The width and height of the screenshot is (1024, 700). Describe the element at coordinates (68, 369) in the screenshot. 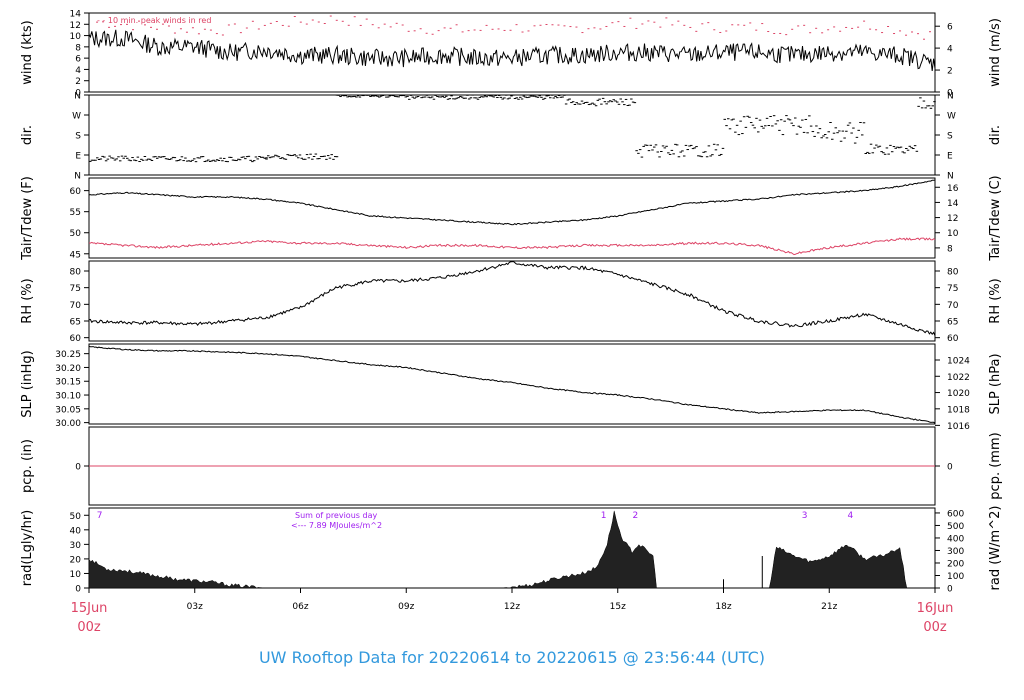

I see `y-tick-label: 30.20` at that location.